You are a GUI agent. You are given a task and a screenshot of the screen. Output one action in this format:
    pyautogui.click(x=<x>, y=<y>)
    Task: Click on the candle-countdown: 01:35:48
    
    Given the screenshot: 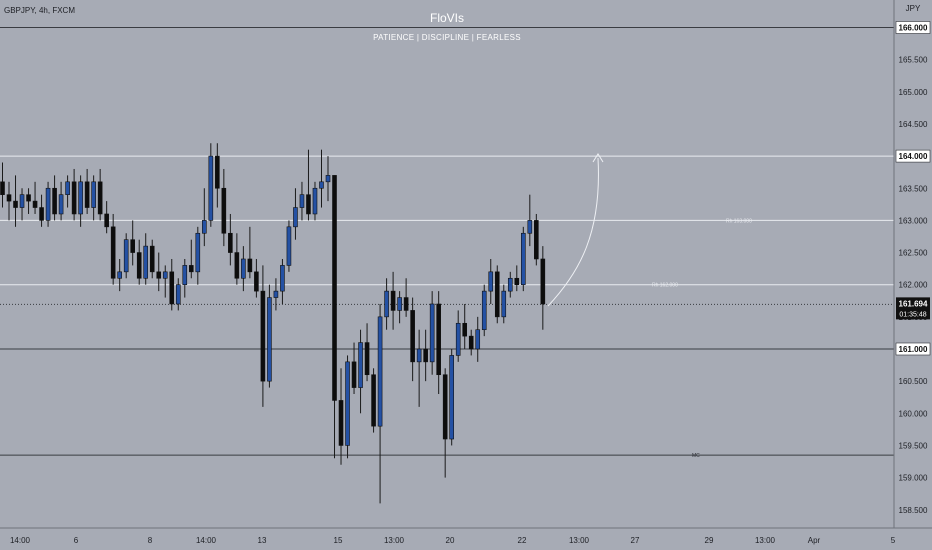 What is the action you would take?
    pyautogui.click(x=912, y=314)
    